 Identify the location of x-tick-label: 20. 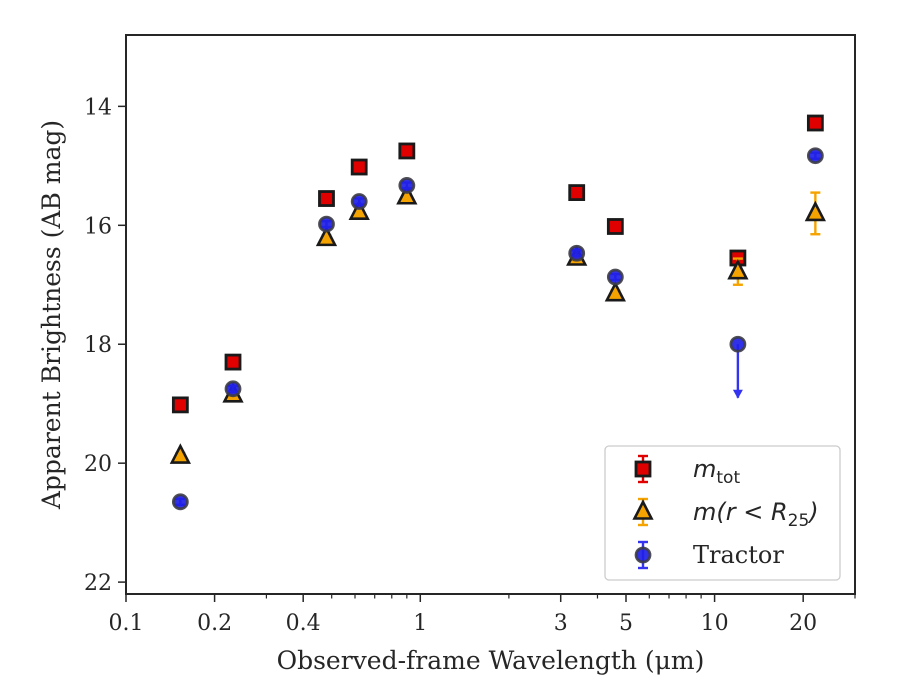
(803, 623).